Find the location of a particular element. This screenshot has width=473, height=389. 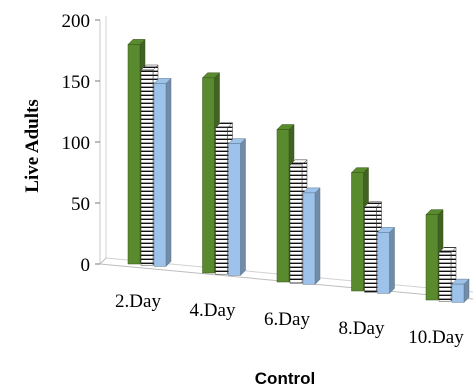

y-axis: 0 50 100 150 200 is located at coordinates (81, 143).